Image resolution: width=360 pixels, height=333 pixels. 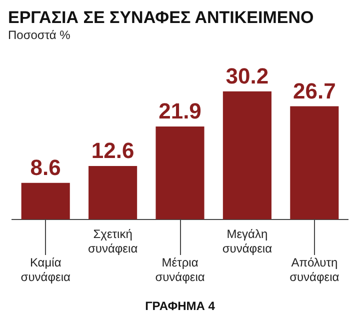 I want to click on data-label: 12.6, so click(x=112, y=151).